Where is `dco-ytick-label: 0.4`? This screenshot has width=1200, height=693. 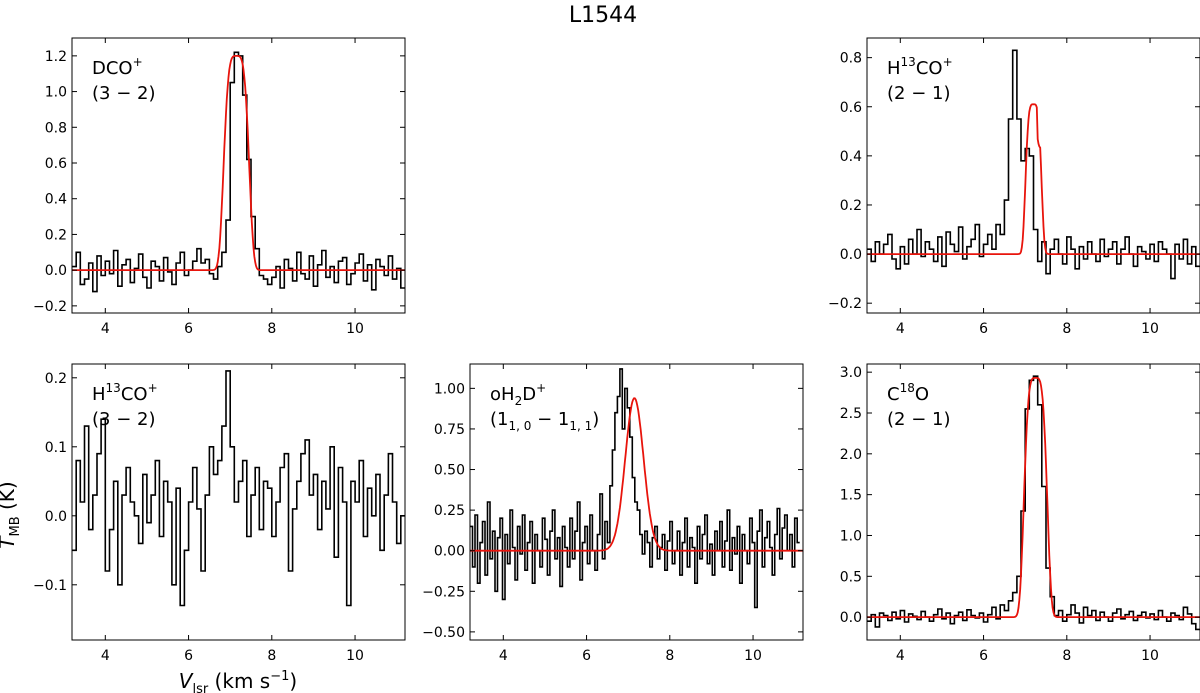 dco-ytick-label: 0.4 is located at coordinates (56, 200).